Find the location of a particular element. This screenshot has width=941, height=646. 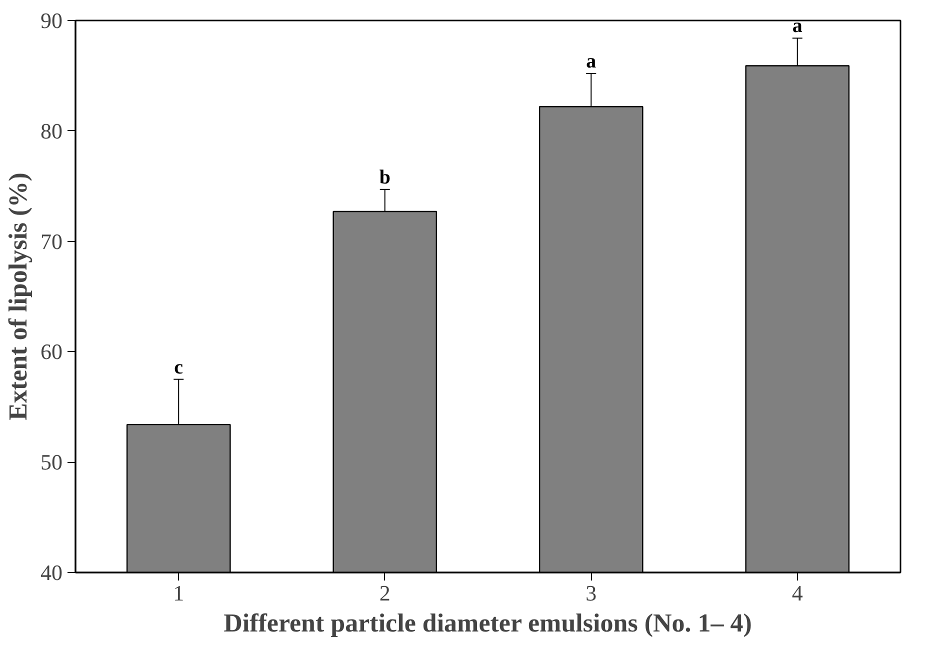

annotation: c is located at coordinates (179, 367).